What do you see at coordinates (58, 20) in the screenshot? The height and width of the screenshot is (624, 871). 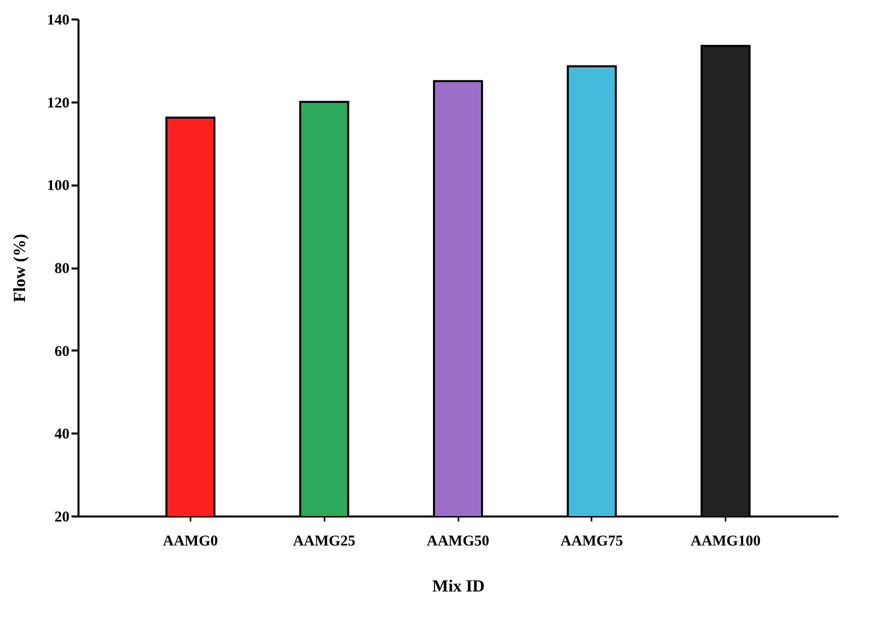 I see `y-tick-label: 140` at bounding box center [58, 20].